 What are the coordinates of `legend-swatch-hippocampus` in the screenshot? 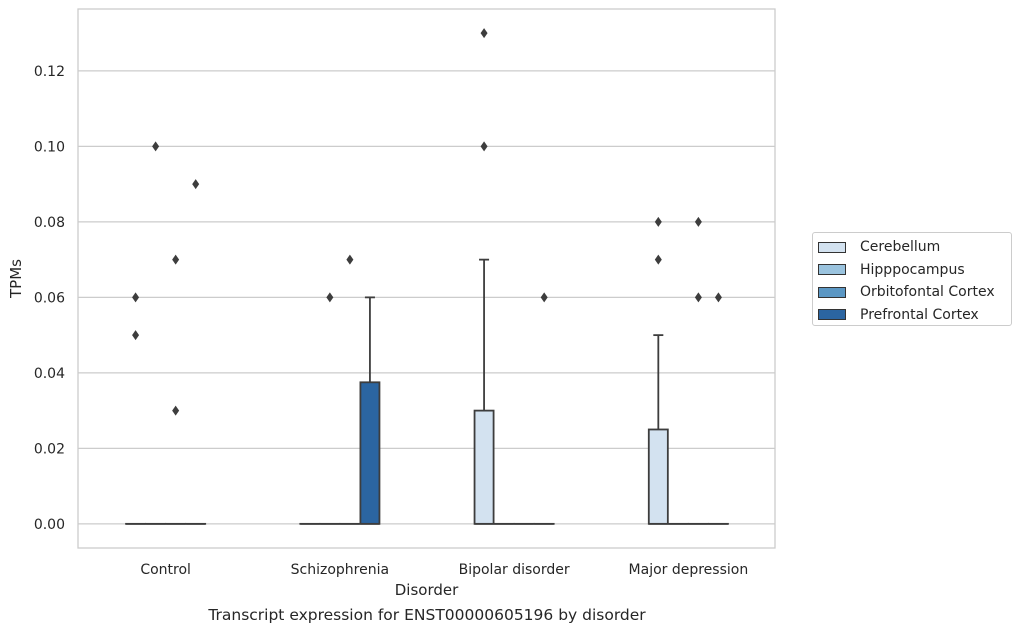 It's located at (832, 270).